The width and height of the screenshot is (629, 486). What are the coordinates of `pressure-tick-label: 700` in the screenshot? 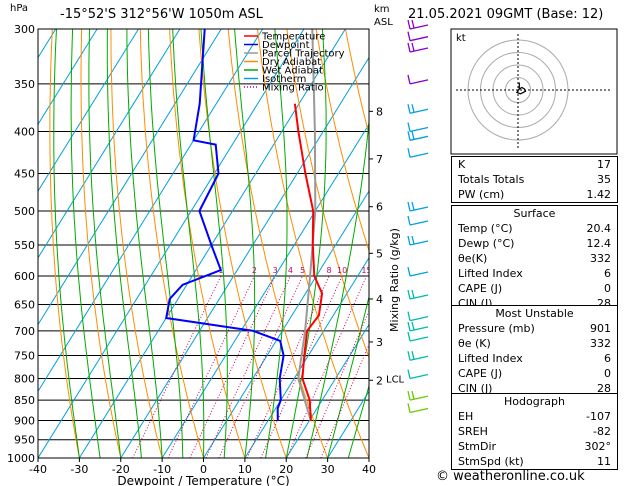 It's located at (24, 331).